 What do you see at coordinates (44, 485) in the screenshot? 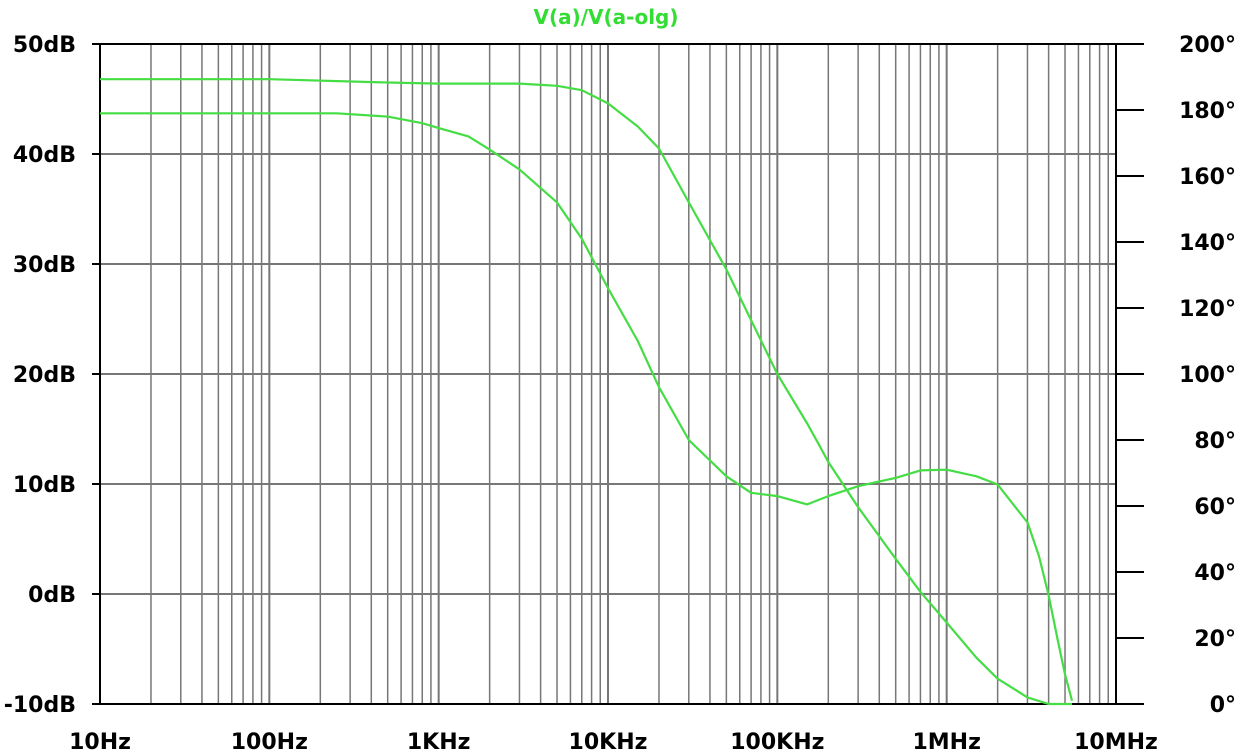
I see `y-tick-label: 10dB` at bounding box center [44, 485].